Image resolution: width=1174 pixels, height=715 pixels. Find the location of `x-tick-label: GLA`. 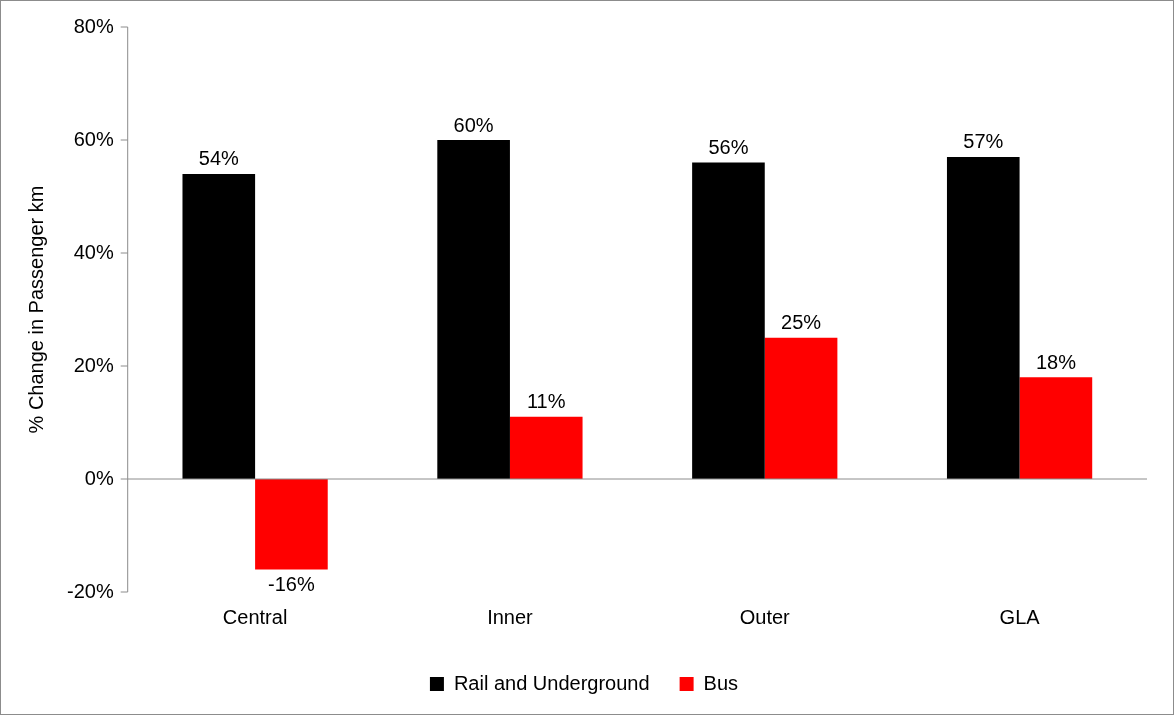

x-tick-label: GLA is located at coordinates (1020, 616).